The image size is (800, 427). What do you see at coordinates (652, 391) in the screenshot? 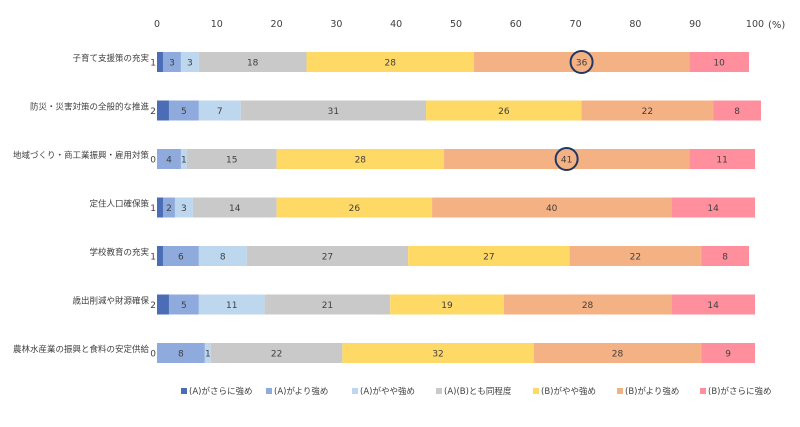
I see `legend-label: (B)がより強め` at bounding box center [652, 391].